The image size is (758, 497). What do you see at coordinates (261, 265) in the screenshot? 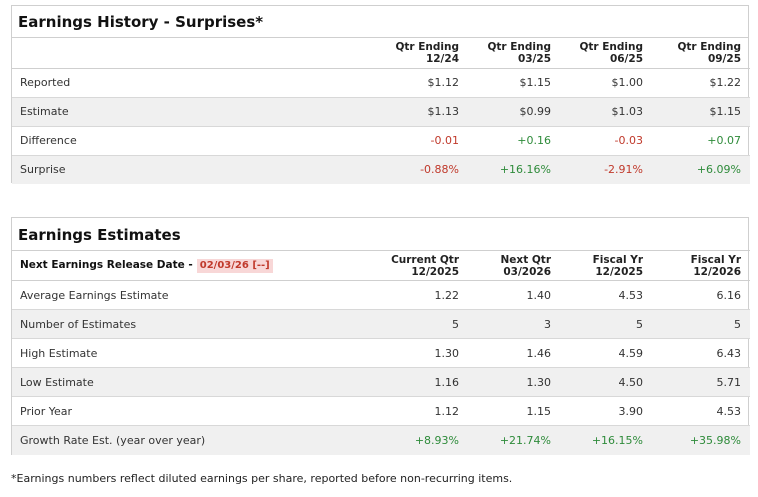
I see `release-date-link: [--]` at bounding box center [261, 265].